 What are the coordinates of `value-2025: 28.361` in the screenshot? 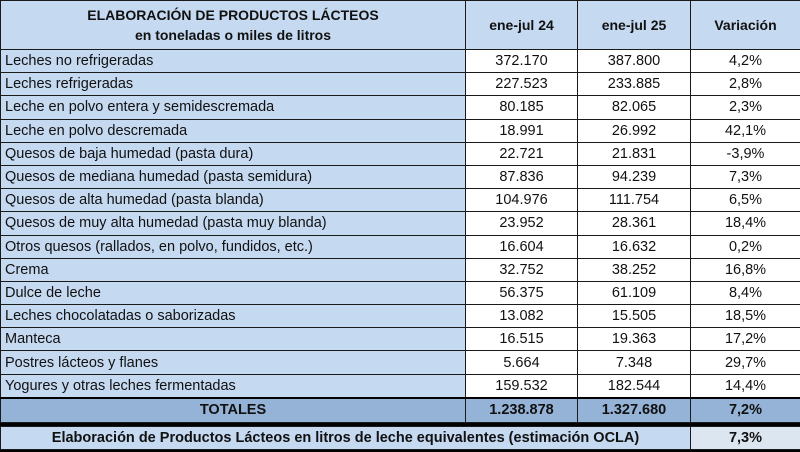 It's located at (634, 223).